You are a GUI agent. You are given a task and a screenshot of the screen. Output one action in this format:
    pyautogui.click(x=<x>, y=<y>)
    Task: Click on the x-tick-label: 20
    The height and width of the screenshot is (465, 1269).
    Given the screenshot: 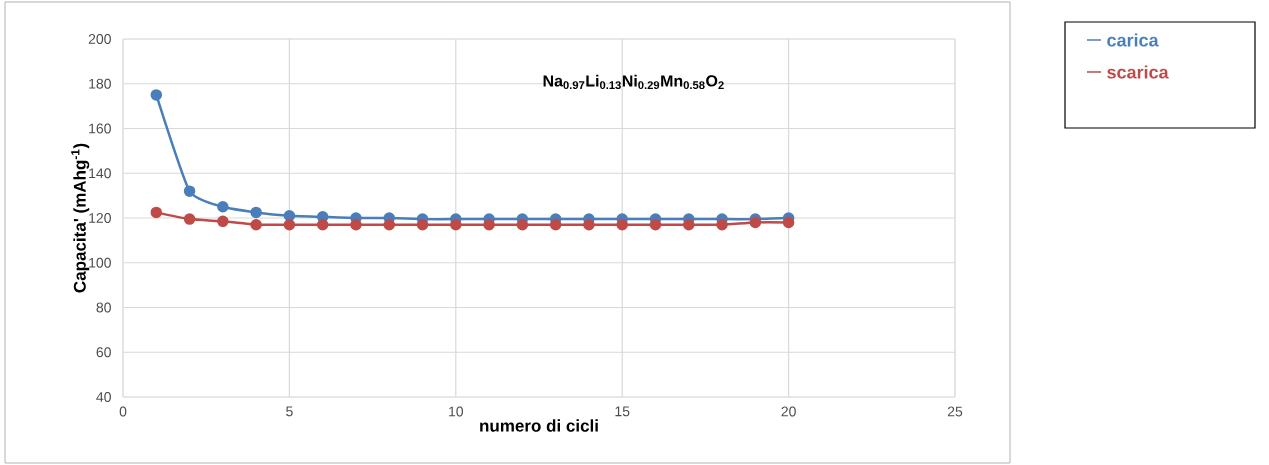 What is the action you would take?
    pyautogui.click(x=788, y=411)
    